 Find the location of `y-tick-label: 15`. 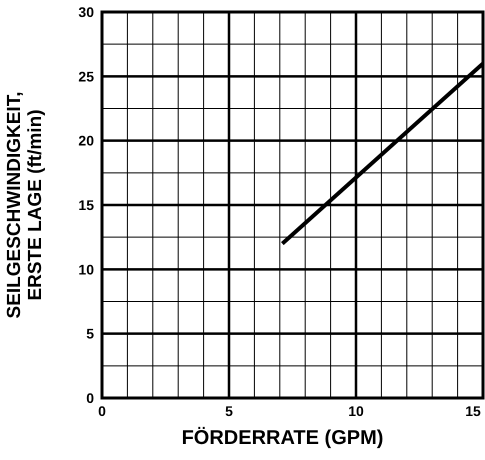

y-tick-label: 15 is located at coordinates (86, 205).